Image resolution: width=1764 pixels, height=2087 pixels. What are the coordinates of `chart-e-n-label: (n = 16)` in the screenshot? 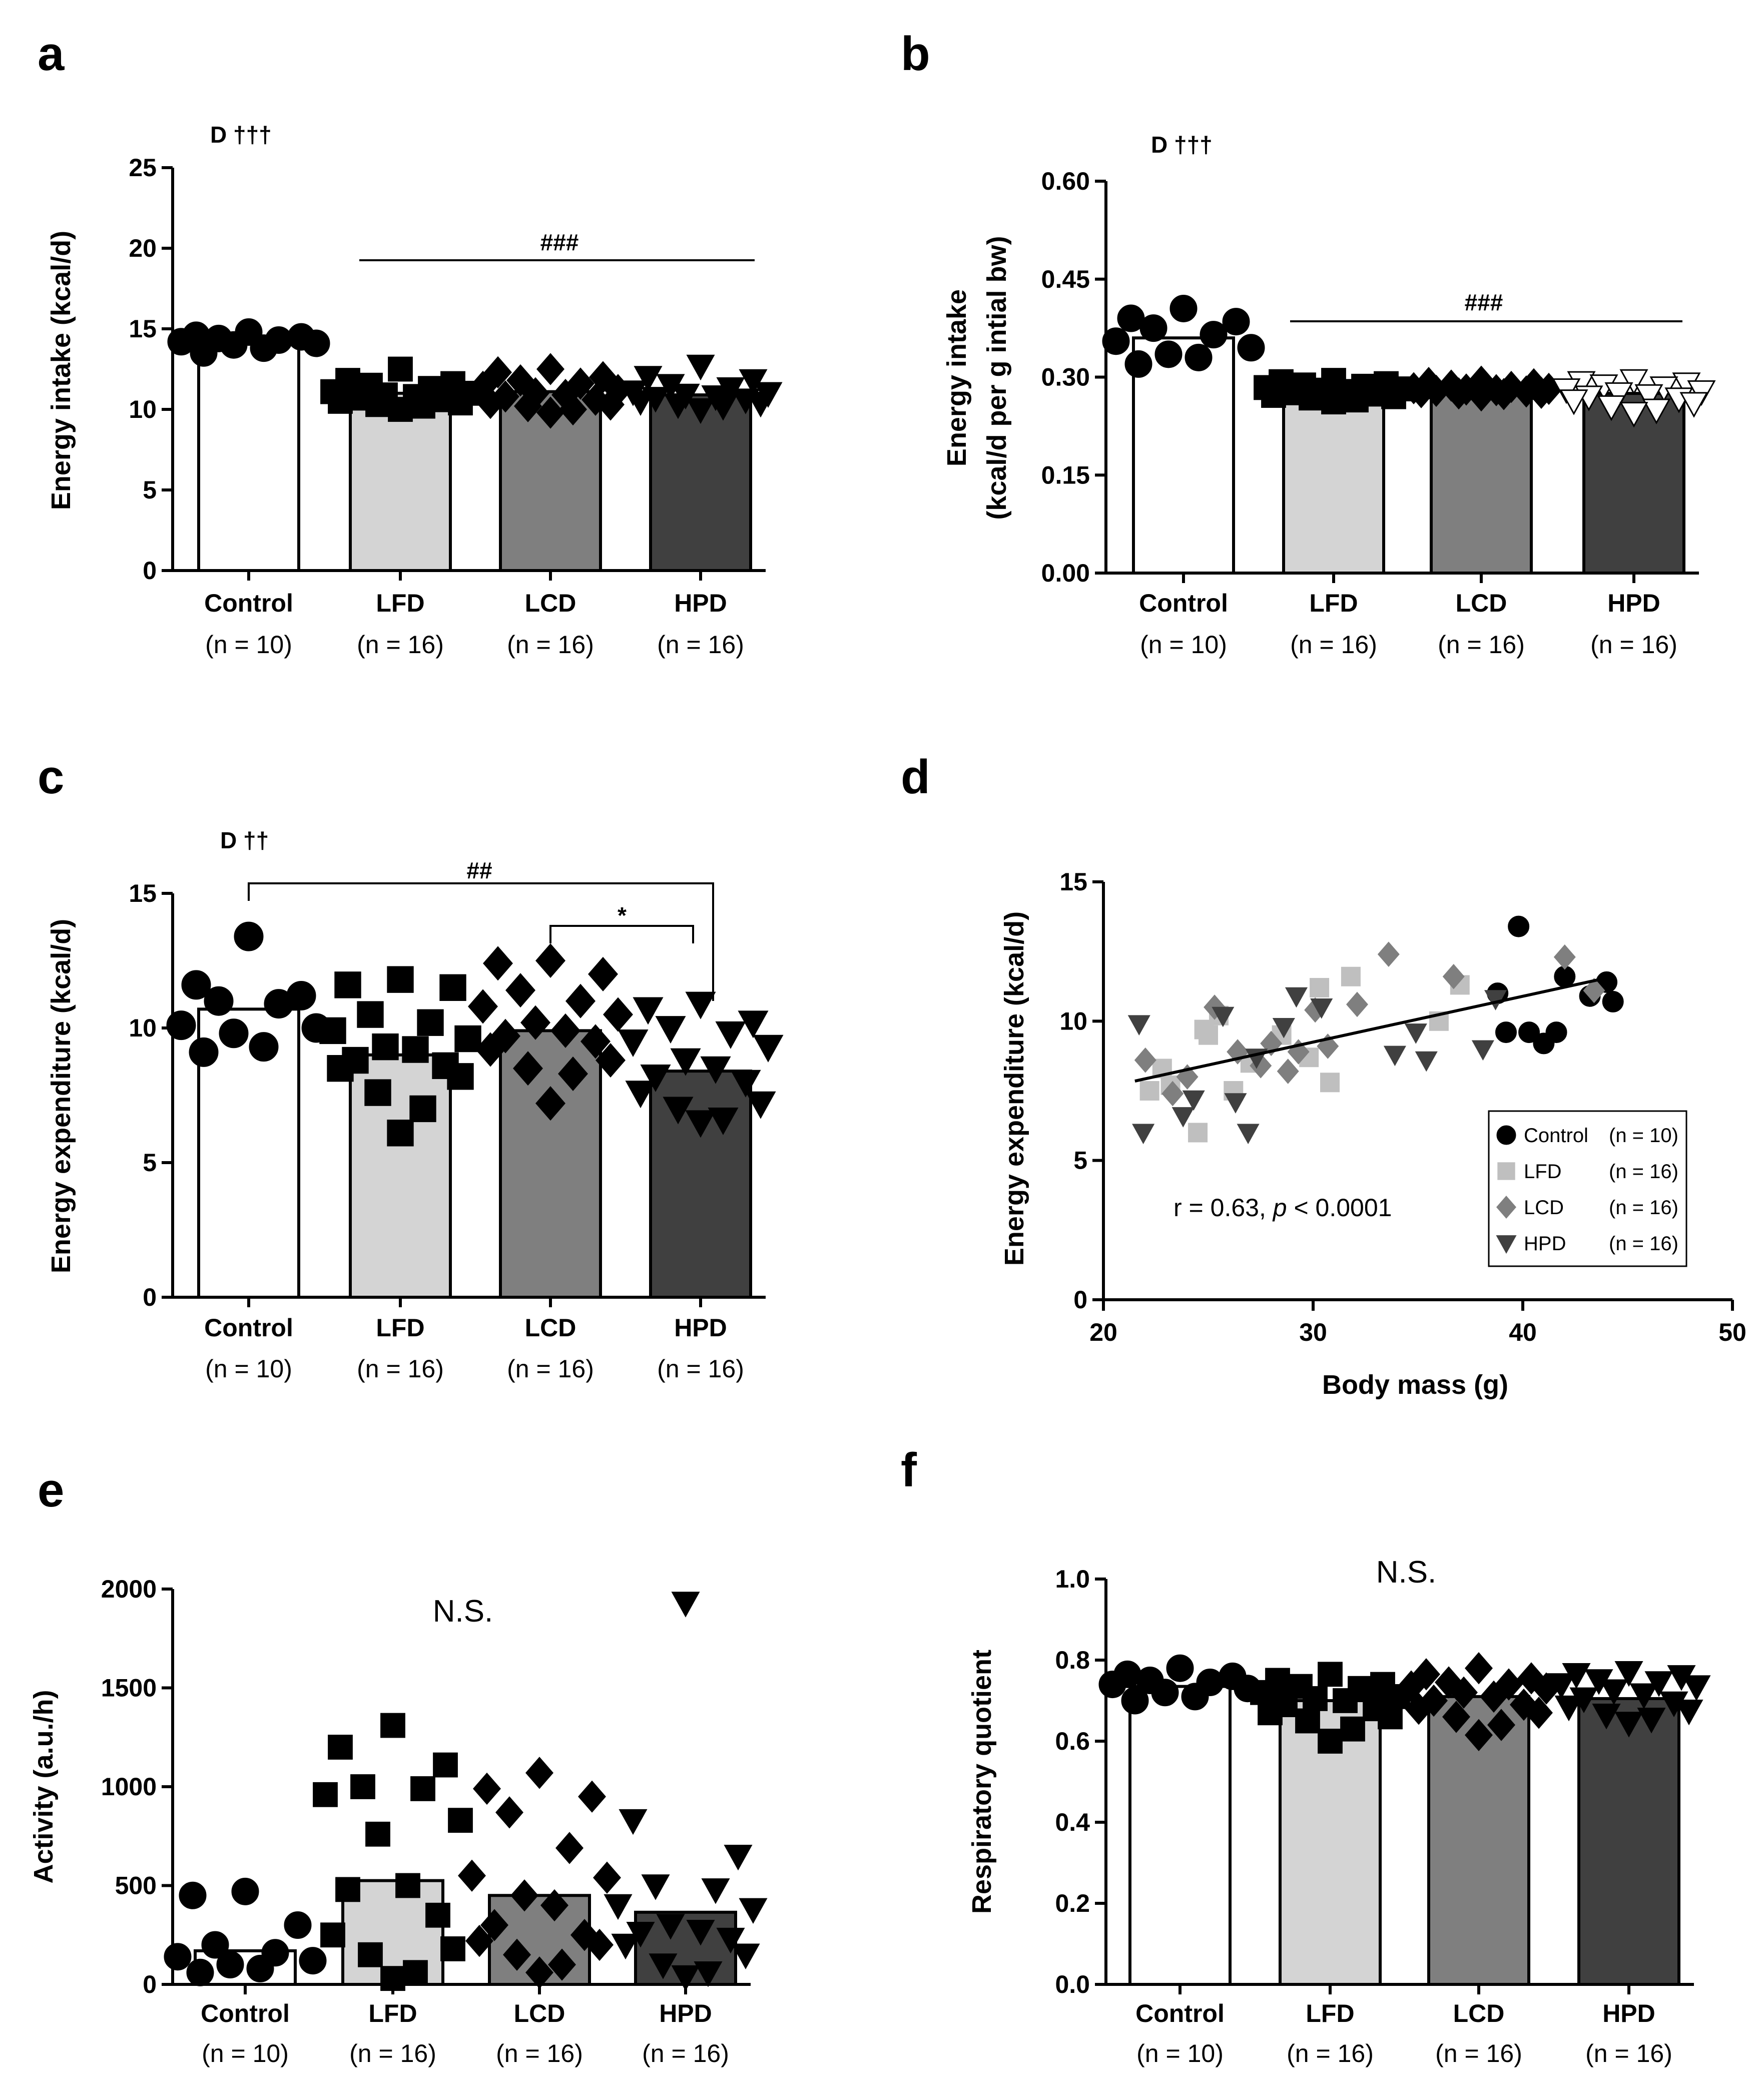 It's located at (392, 2053).